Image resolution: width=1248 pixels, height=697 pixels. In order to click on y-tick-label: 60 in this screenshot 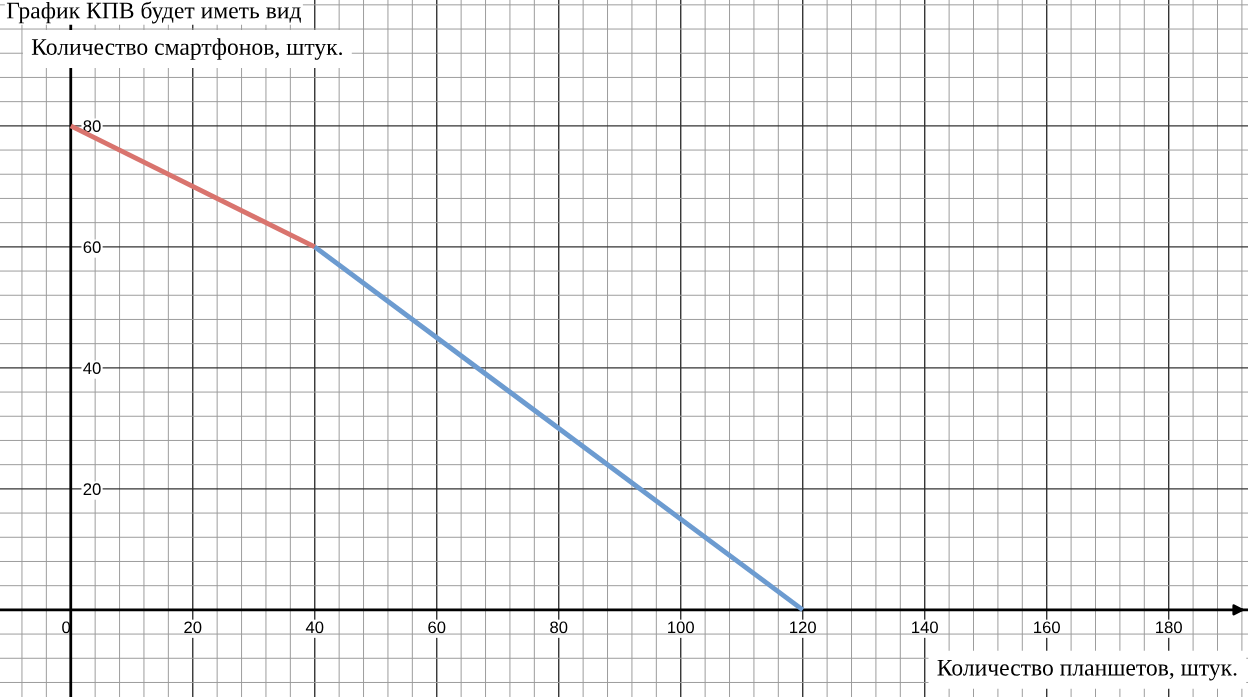, I will do `click(92, 247)`.